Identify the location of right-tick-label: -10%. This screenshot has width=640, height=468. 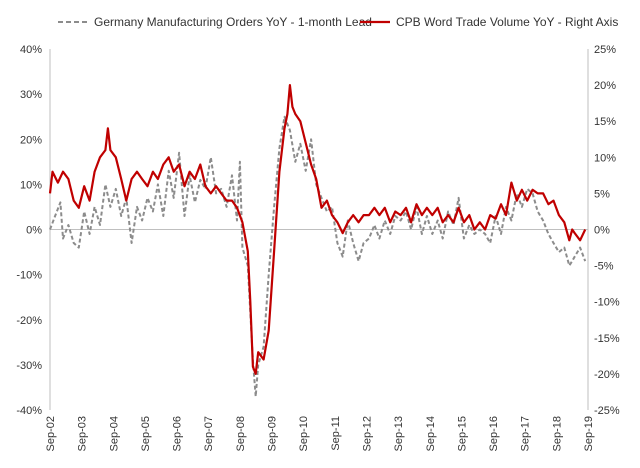
(607, 303).